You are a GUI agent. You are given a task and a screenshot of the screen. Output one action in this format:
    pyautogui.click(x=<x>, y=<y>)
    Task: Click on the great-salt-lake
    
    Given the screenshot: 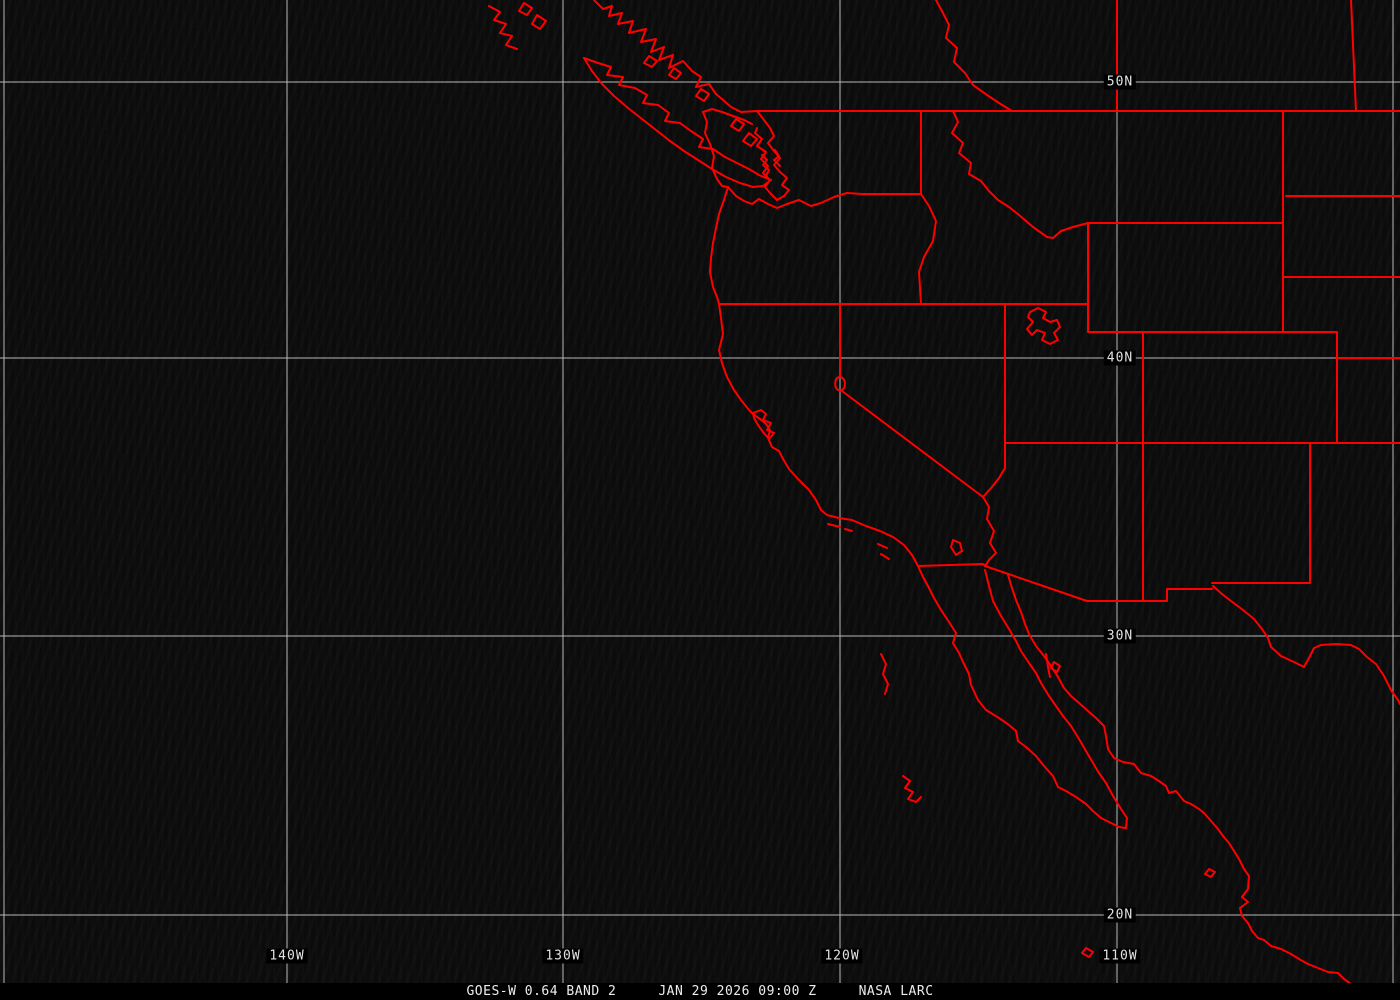 What is the action you would take?
    pyautogui.click(x=1043, y=326)
    